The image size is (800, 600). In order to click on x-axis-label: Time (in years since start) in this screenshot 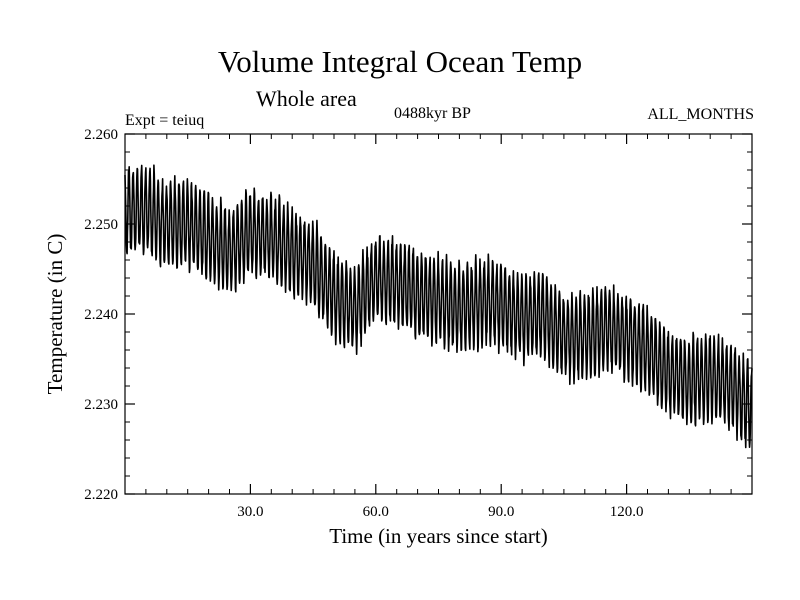, I will do `click(438, 536)`.